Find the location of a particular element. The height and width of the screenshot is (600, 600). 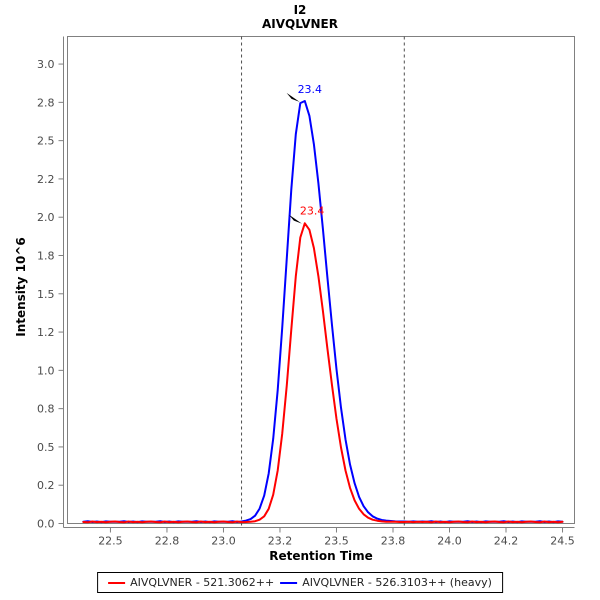

peak-arrow-heavy is located at coordinates (293, 97).